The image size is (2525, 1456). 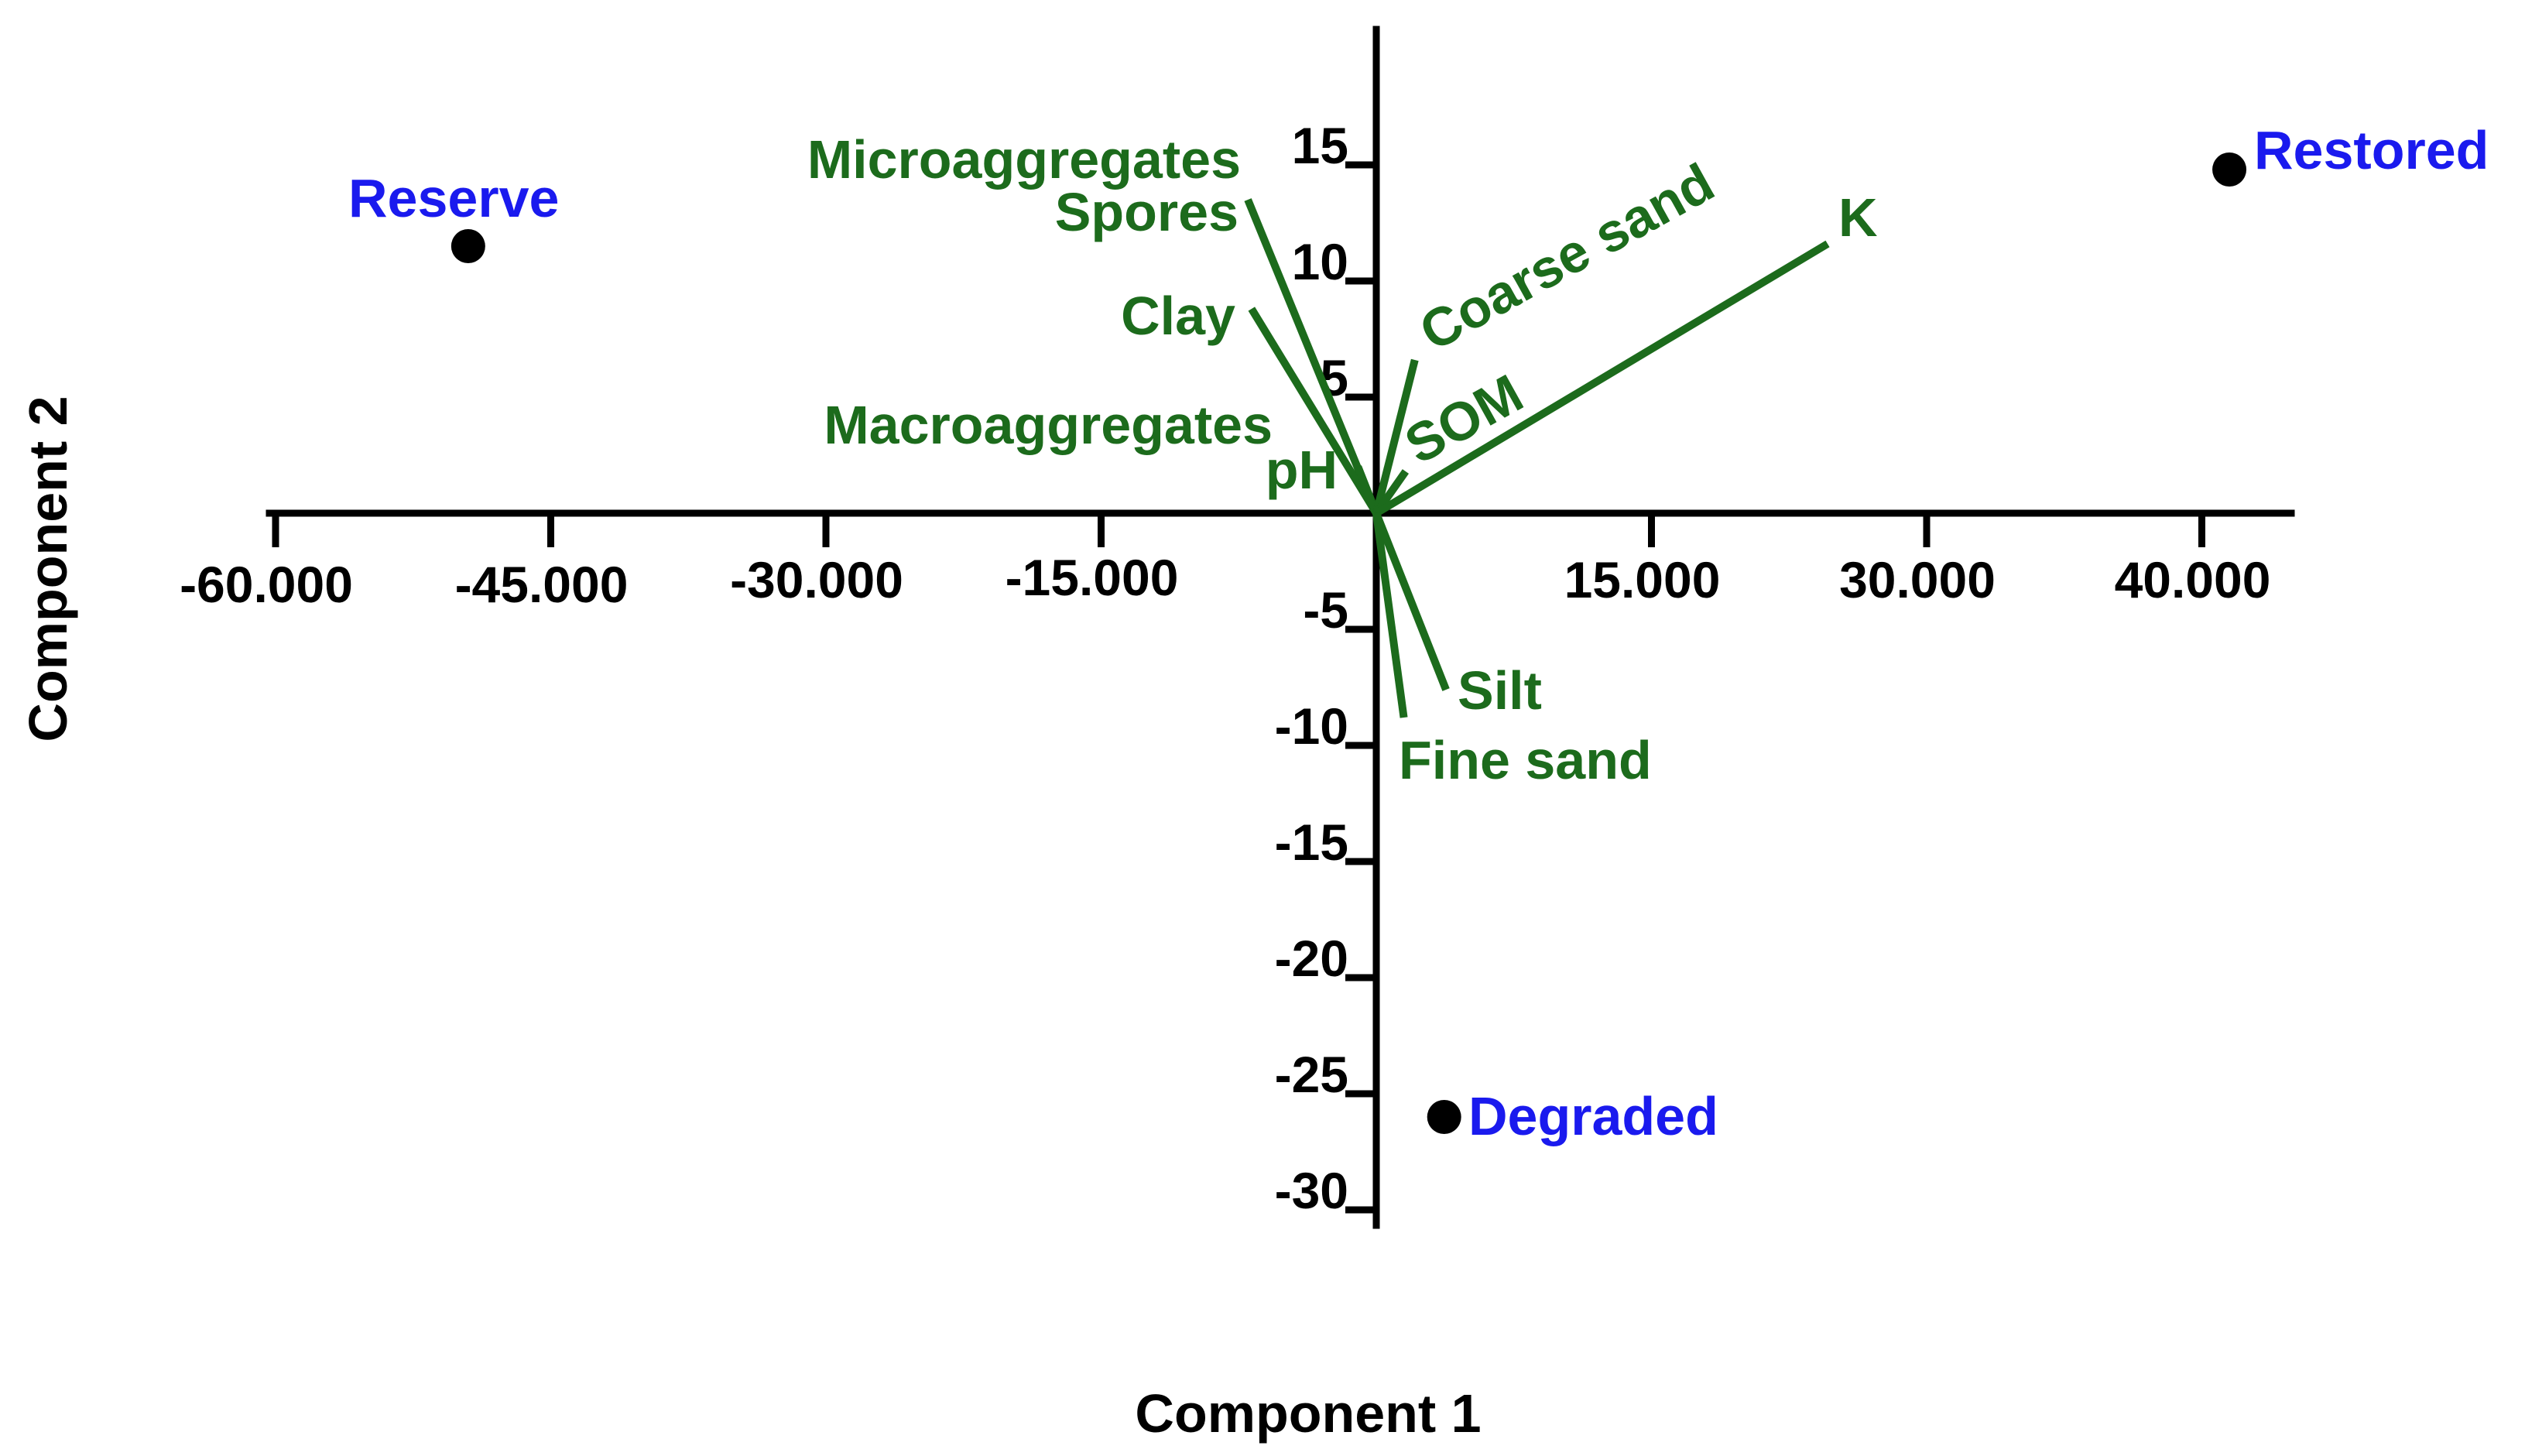 What do you see at coordinates (1642, 579) in the screenshot?
I see `x-tick-label: 15.000` at bounding box center [1642, 579].